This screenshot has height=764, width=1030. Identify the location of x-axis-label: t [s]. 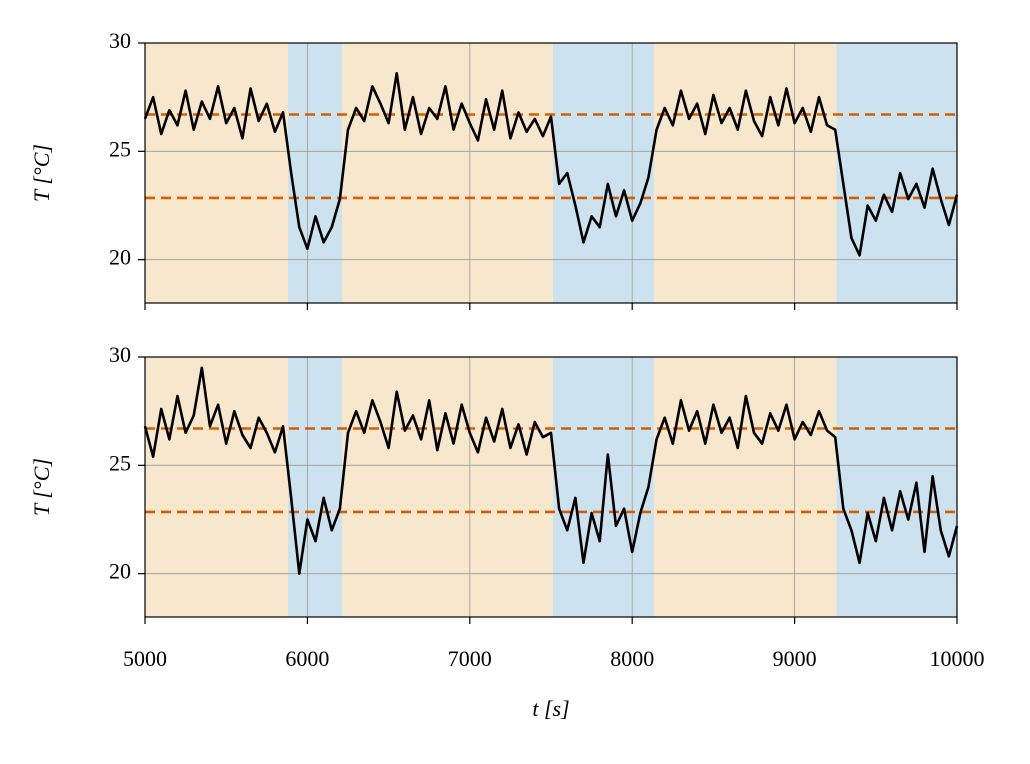
(550, 708).